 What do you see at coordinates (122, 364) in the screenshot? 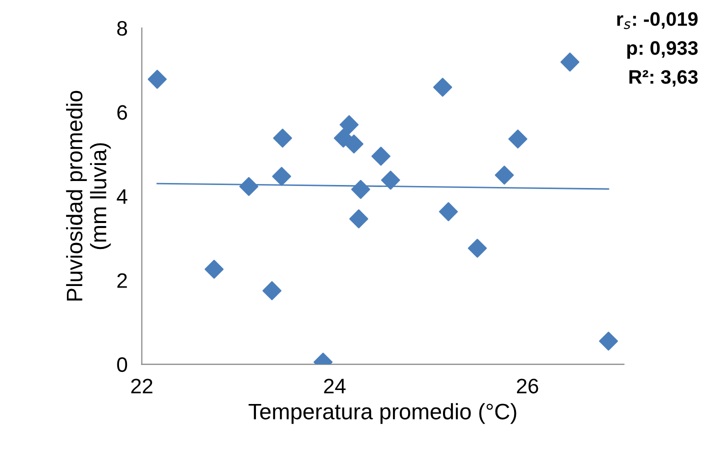
I see `y-tick-label: 0` at bounding box center [122, 364].